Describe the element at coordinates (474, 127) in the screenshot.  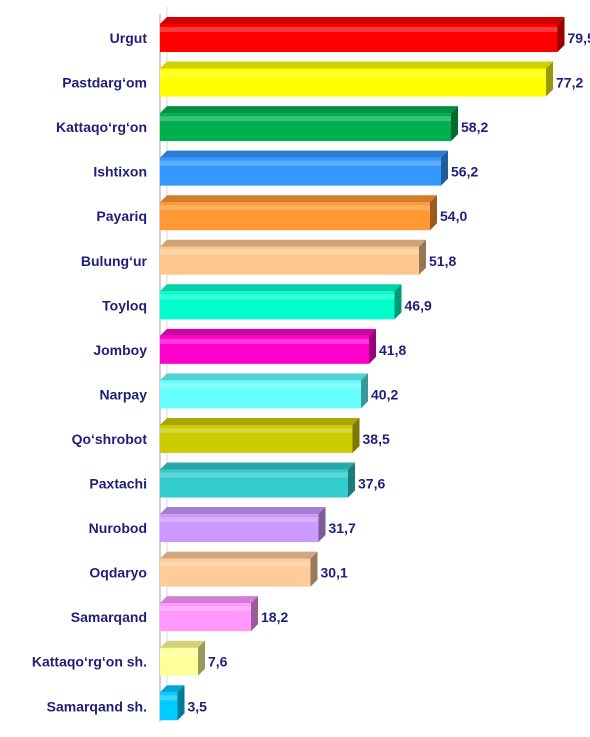
I see `value-label: 58,2` at that location.